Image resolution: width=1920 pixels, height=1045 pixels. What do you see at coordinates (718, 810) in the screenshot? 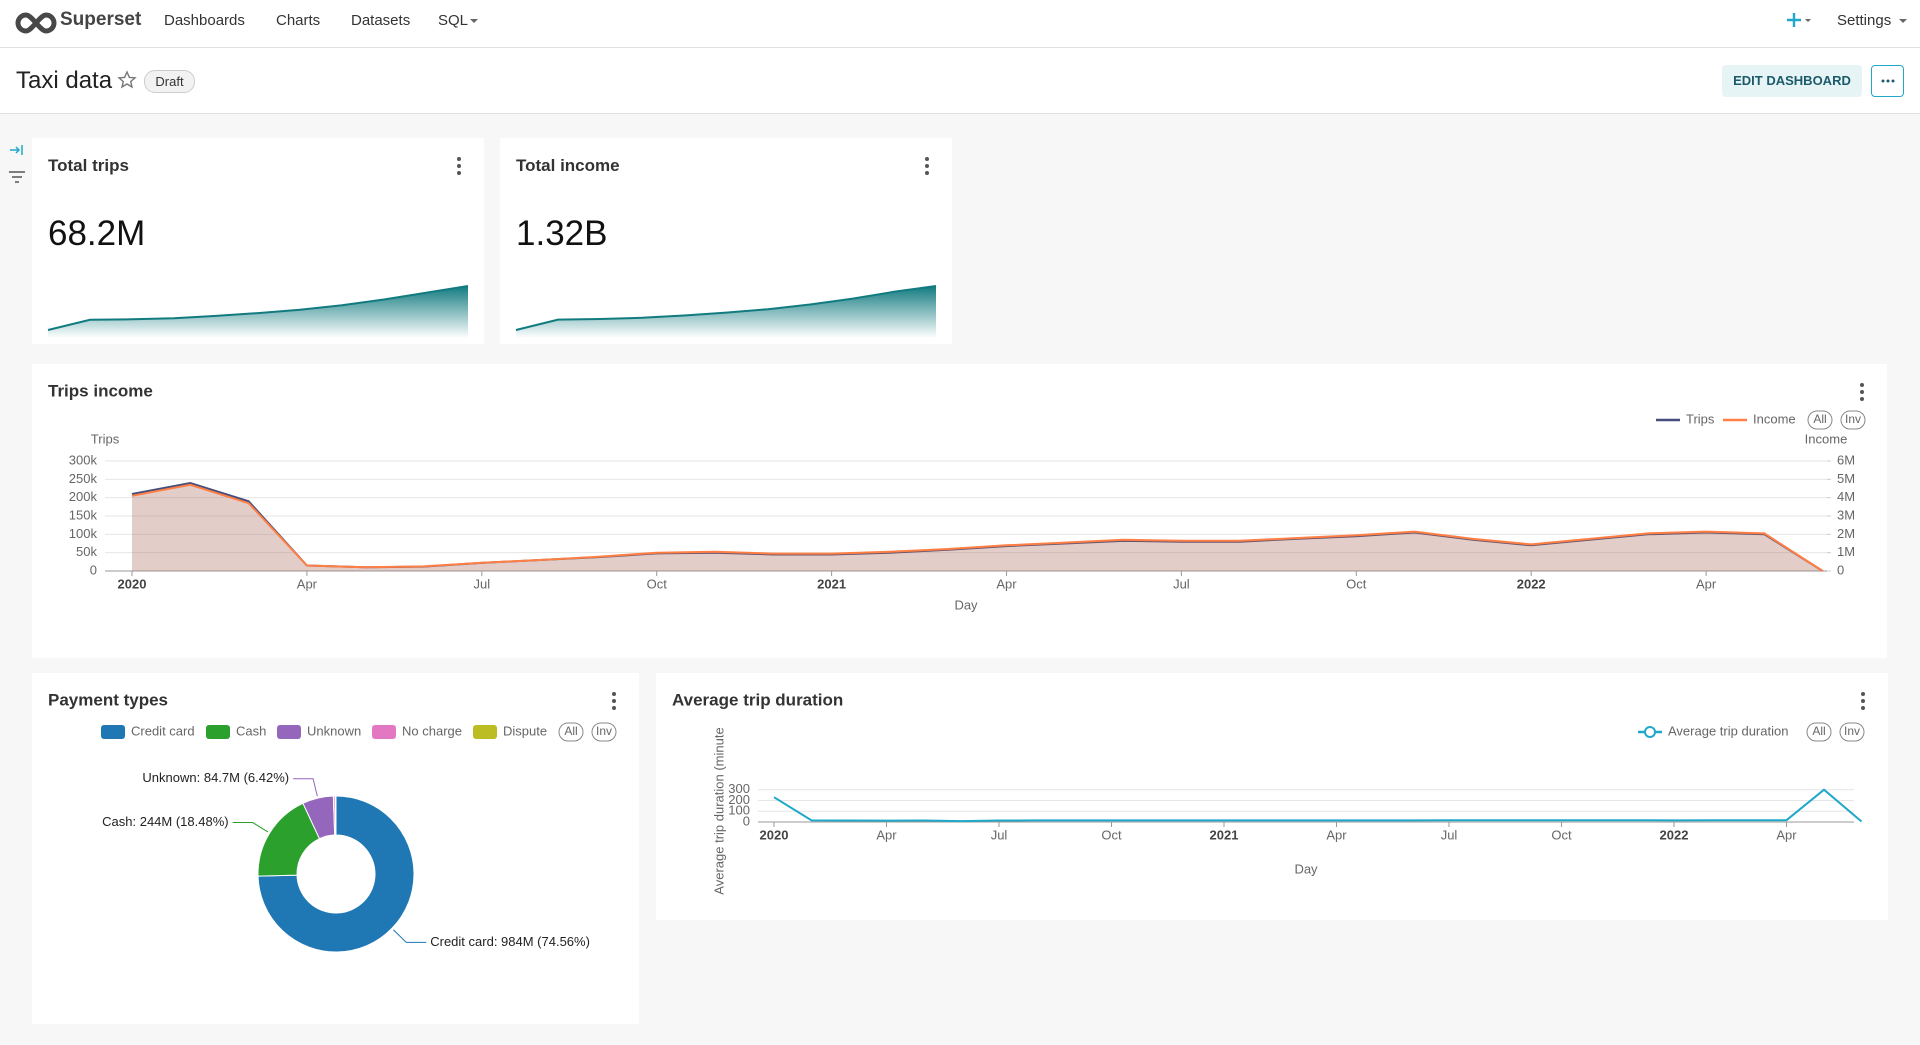
I see `y-axis-label: Average trip duration (minute` at bounding box center [718, 810].